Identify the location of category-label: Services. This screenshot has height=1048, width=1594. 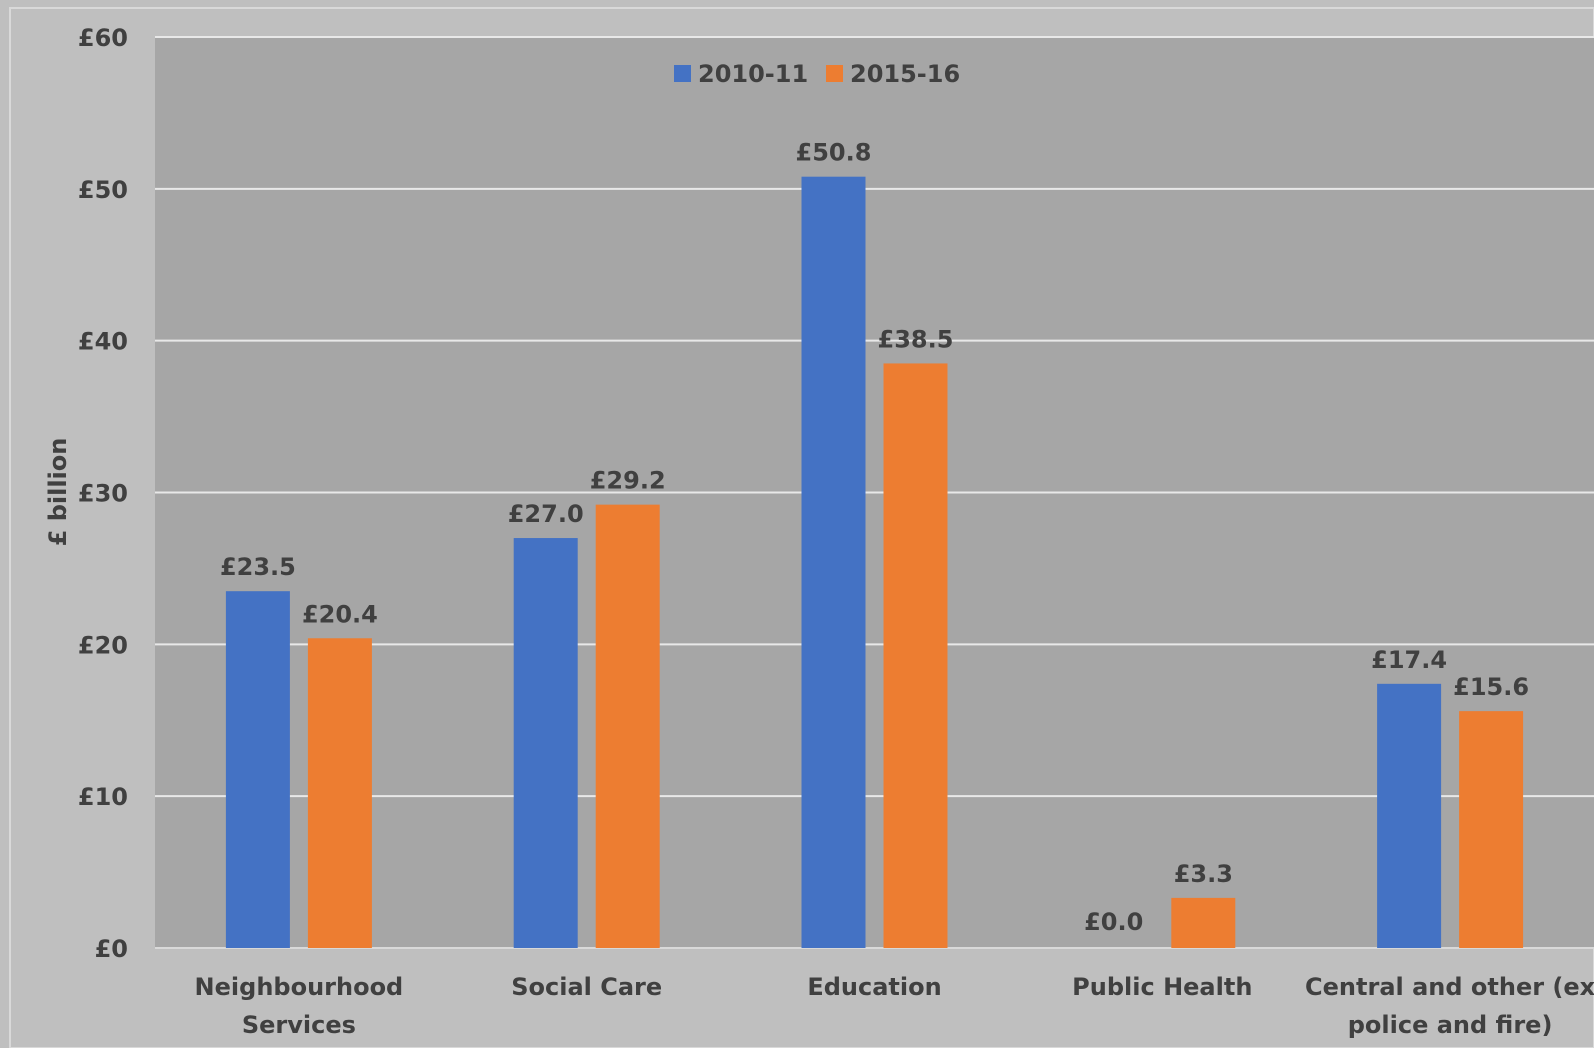
(299, 1025).